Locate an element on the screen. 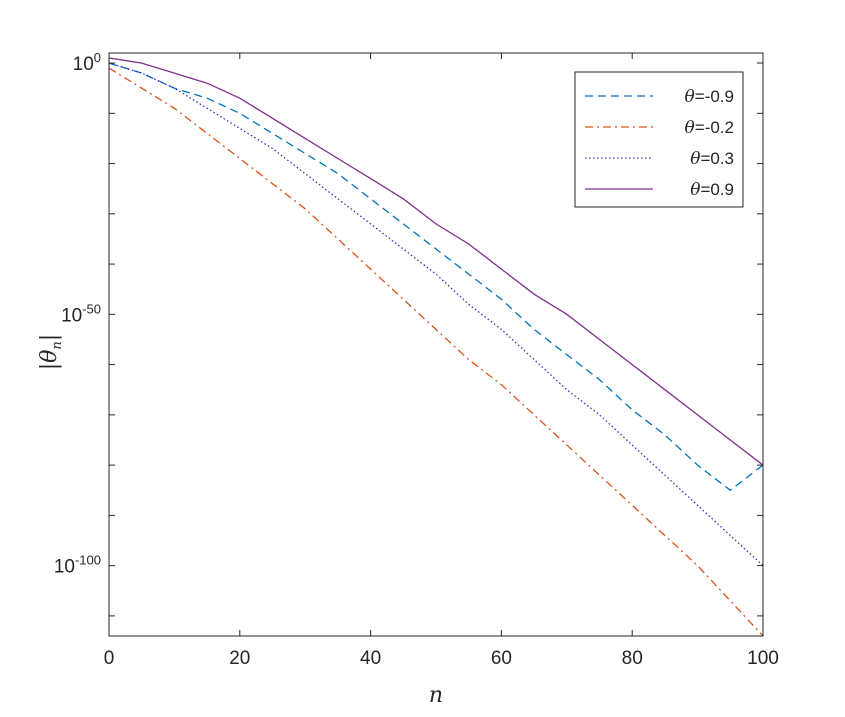  y-axis-title: |θn| is located at coordinates (51, 352).